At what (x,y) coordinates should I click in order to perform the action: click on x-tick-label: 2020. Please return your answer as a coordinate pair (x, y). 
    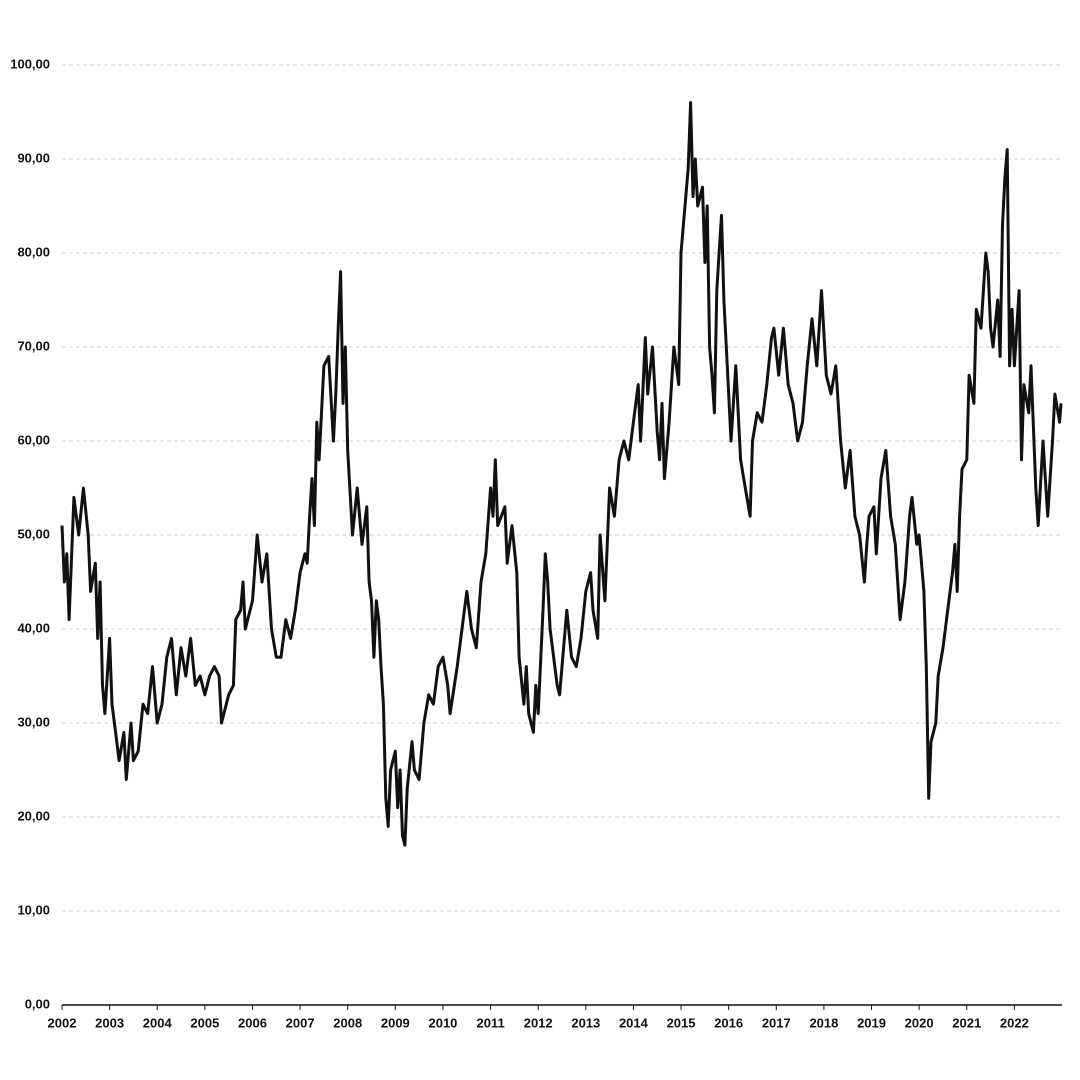
    Looking at the image, I should click on (919, 1022).